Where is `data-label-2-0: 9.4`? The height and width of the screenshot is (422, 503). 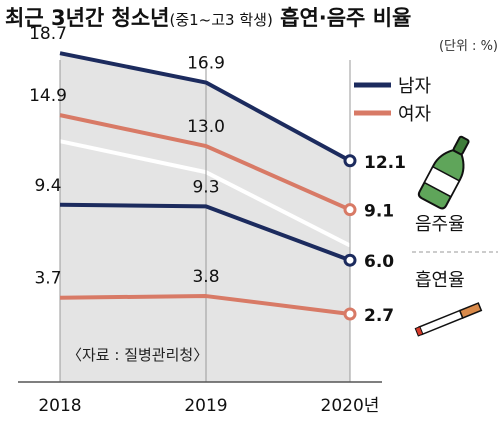
data-label-2-0: 9.4 is located at coordinates (47, 186).